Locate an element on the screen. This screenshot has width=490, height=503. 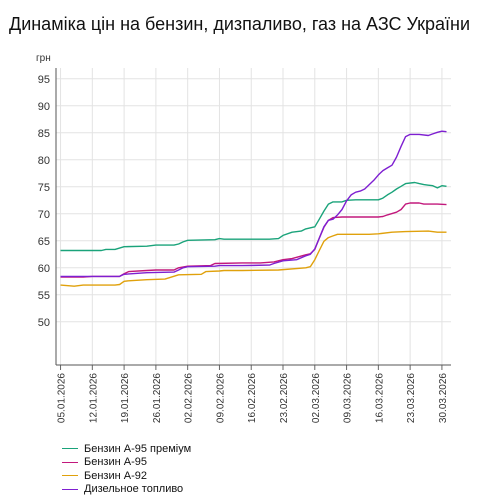
y-tick-label: 70 is located at coordinates (44, 215).